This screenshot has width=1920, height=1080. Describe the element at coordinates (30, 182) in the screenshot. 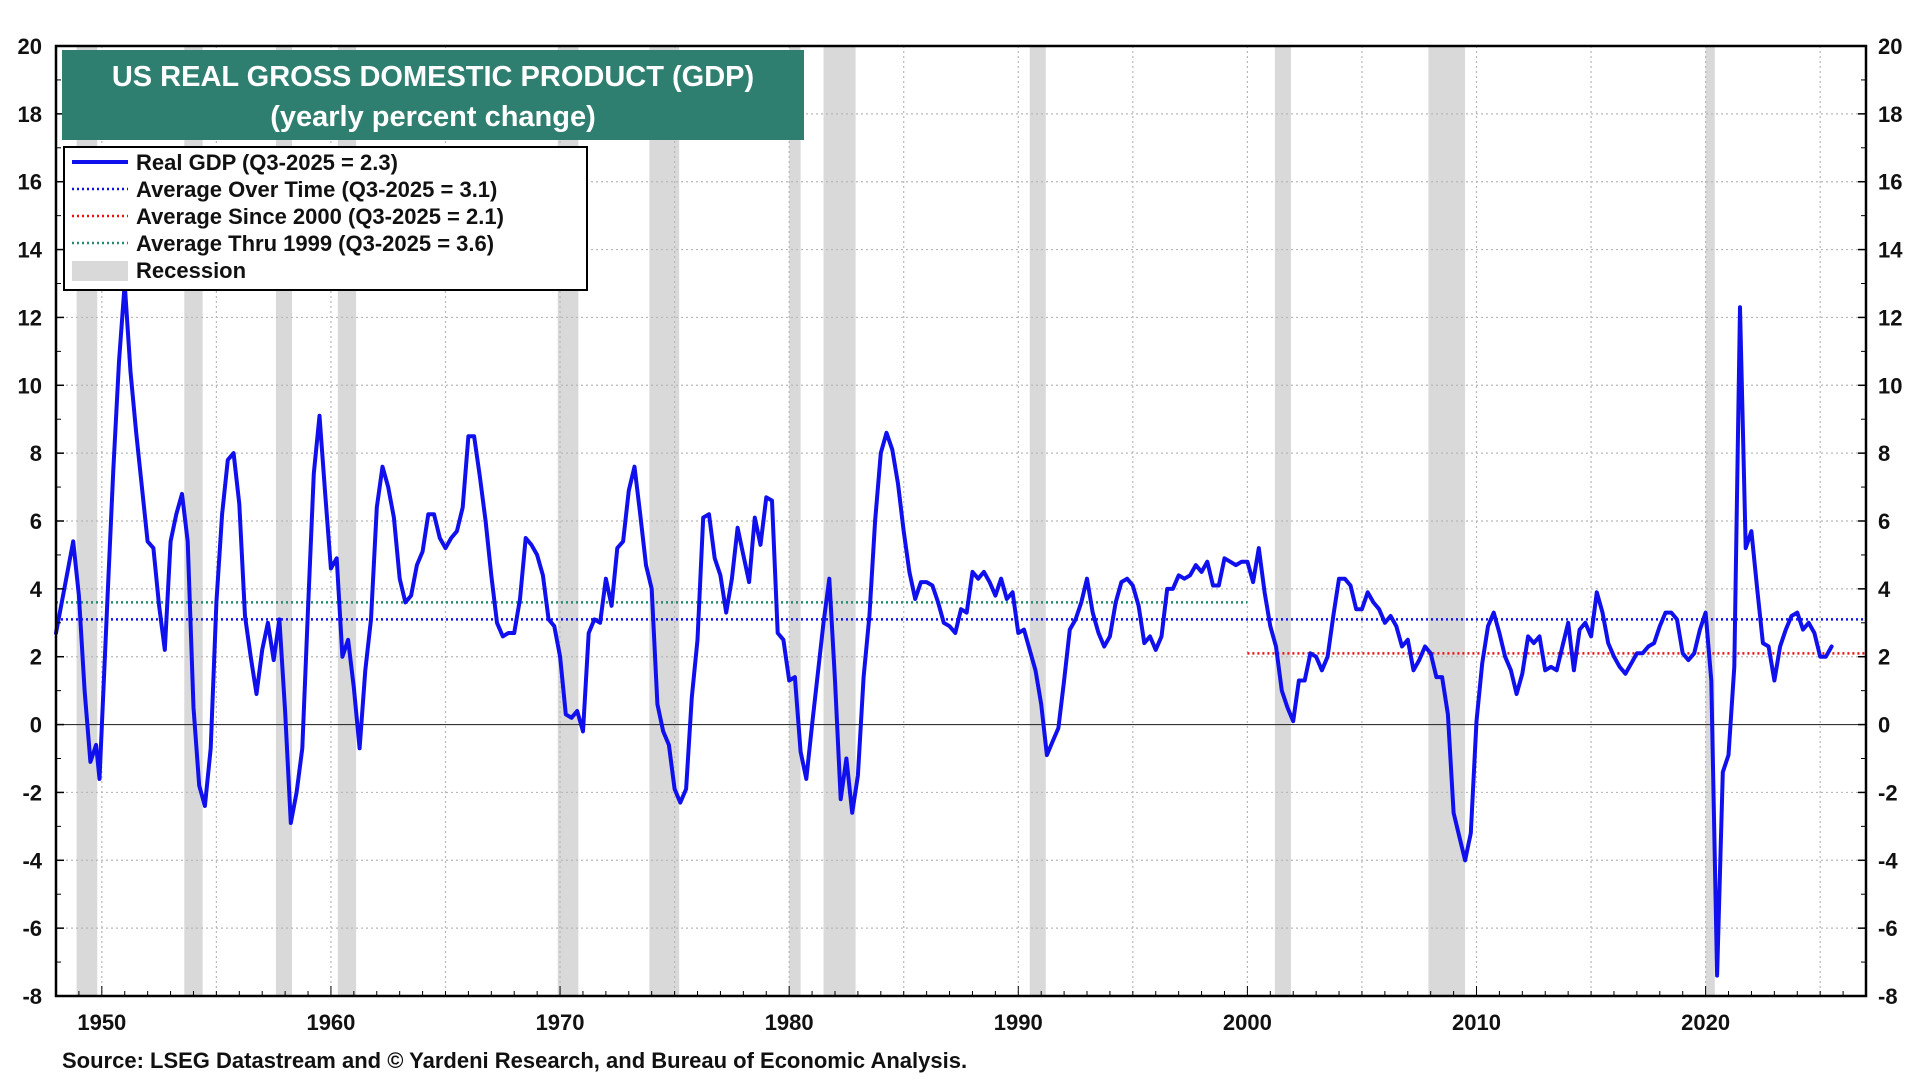

I see `y-tick-label-left: 16` at that location.